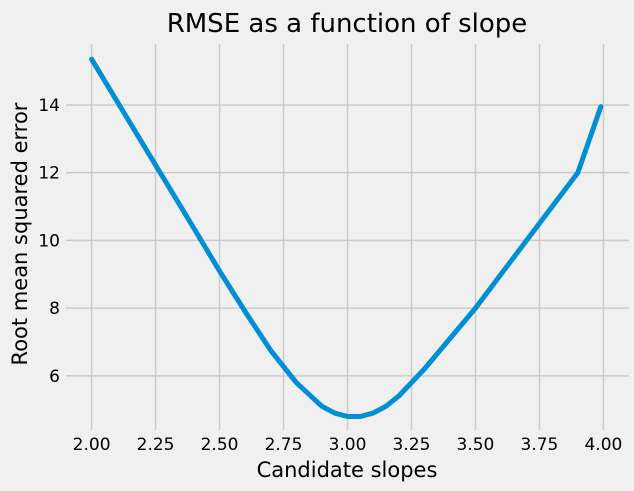 Image resolution: width=634 pixels, height=491 pixels. Describe the element at coordinates (540, 445) in the screenshot. I see `x-tick-label: 3.75` at that location.